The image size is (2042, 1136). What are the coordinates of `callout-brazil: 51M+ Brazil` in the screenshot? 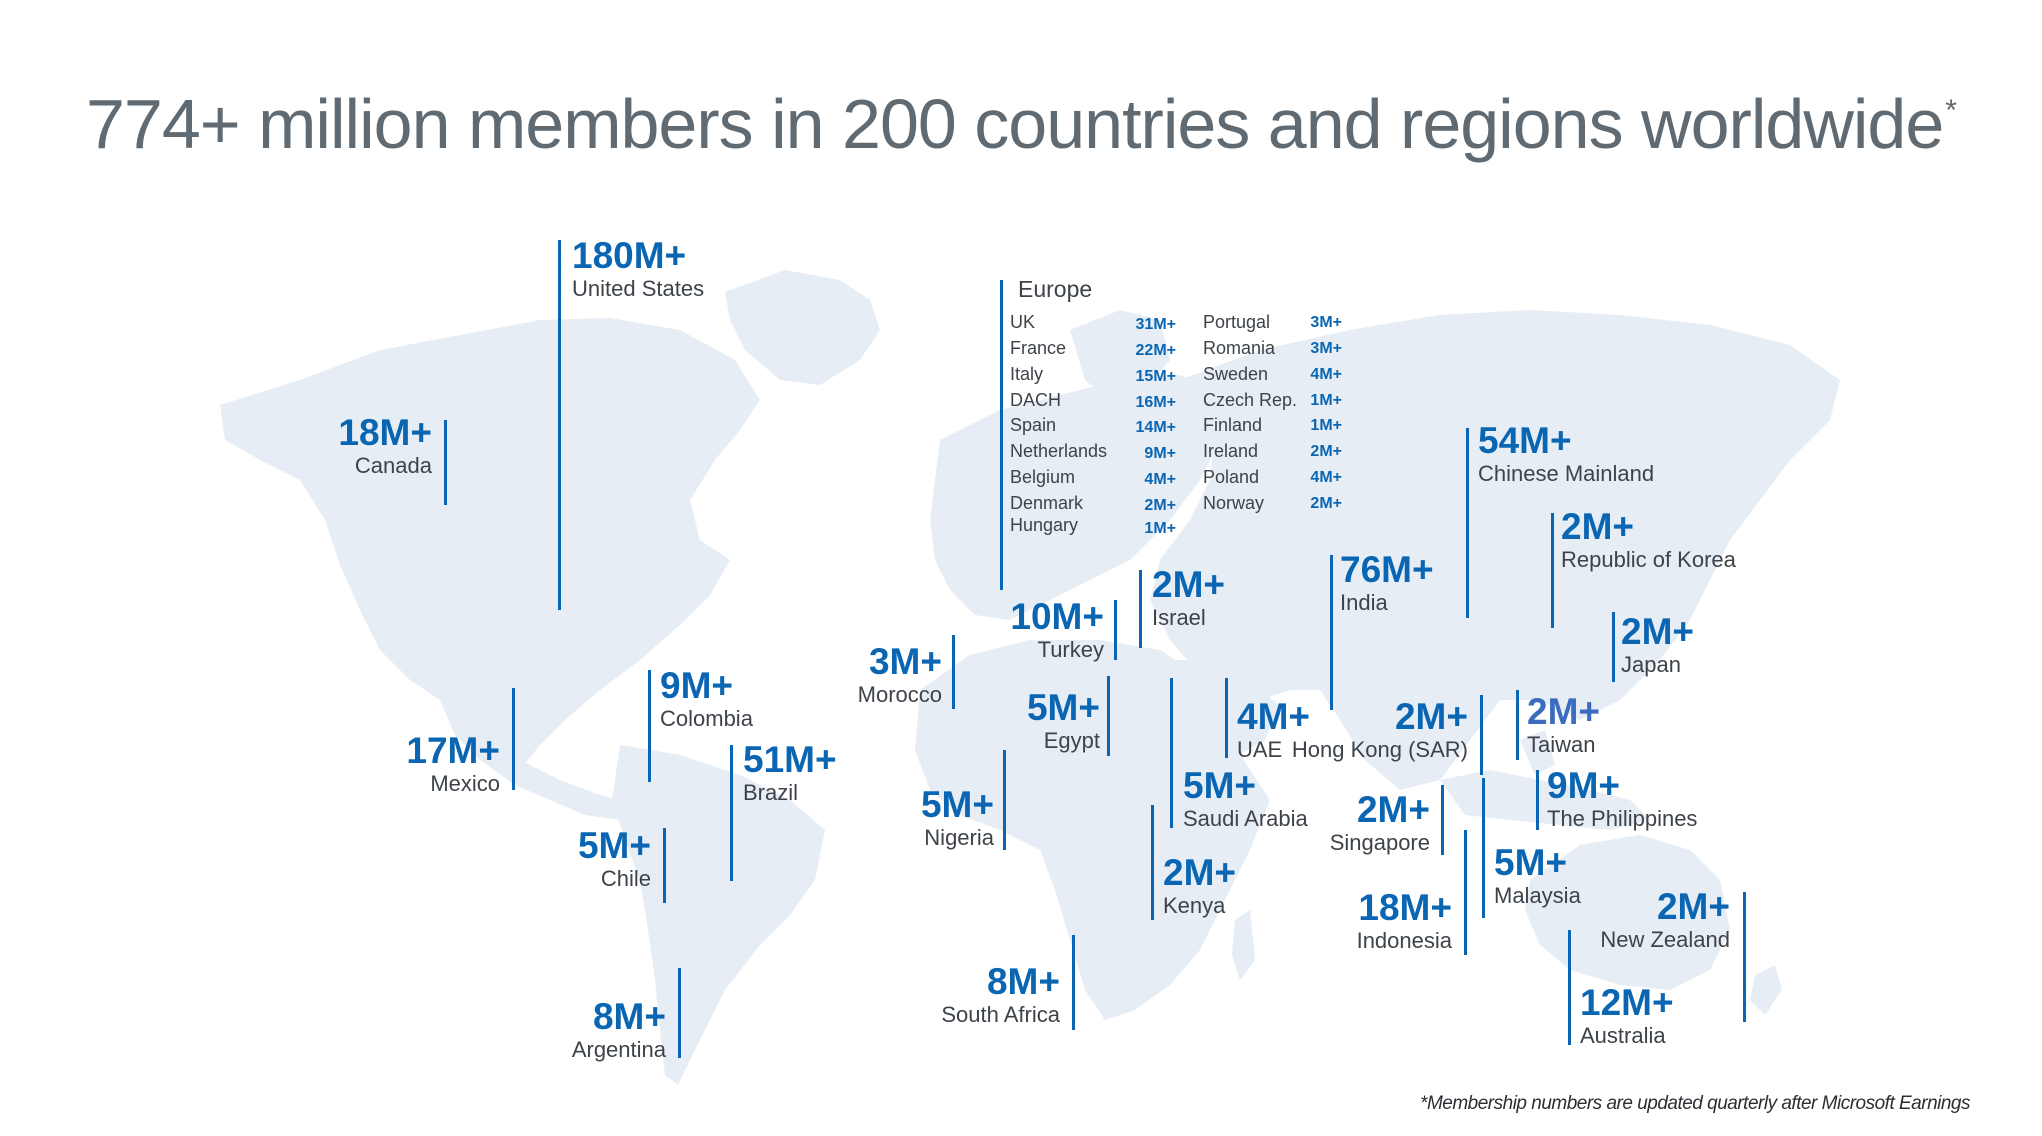 It's located at (790, 773).